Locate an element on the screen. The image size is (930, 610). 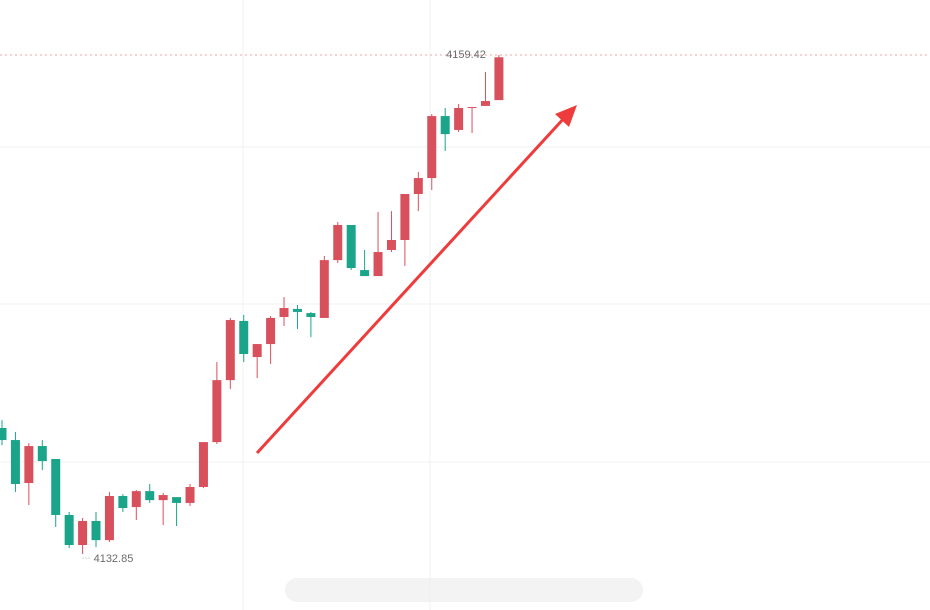
watermark is located at coordinates (464, 590).